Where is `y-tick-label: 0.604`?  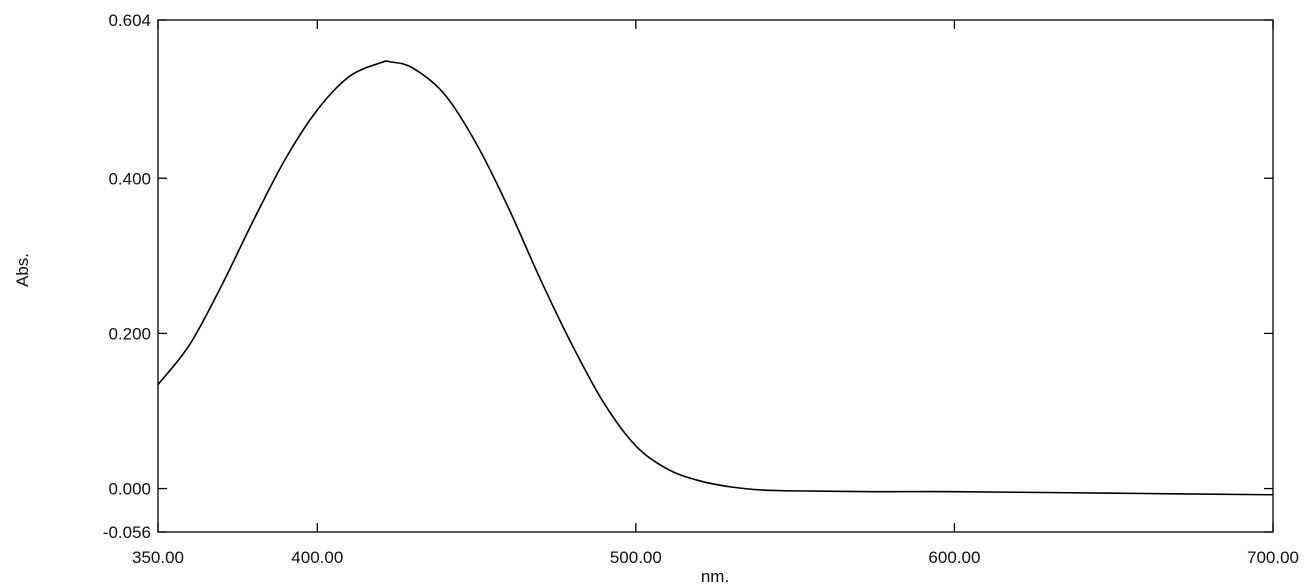 y-tick-label: 0.604 is located at coordinates (129, 20).